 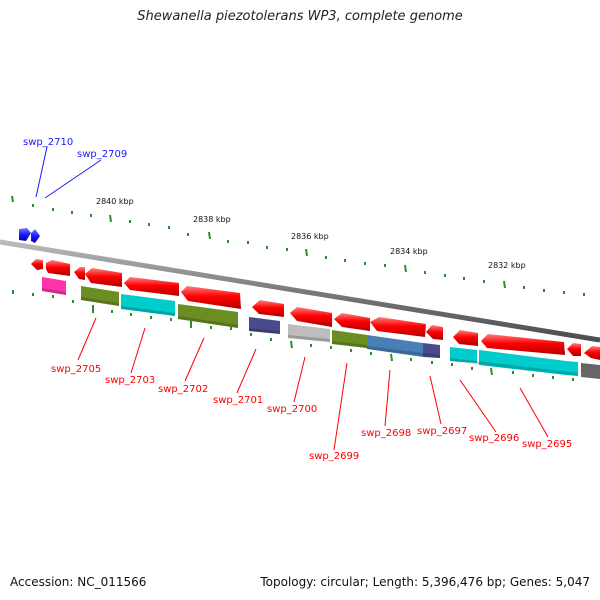 I want to click on gene-label-swp-2709: swp_2709, so click(x=102, y=154).